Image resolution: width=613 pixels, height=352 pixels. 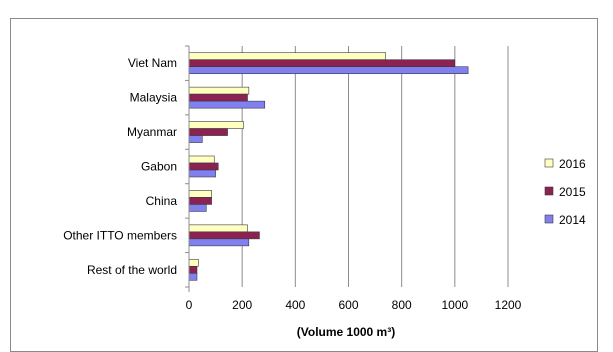 What do you see at coordinates (572, 164) in the screenshot?
I see `legend-label: 2016` at bounding box center [572, 164].